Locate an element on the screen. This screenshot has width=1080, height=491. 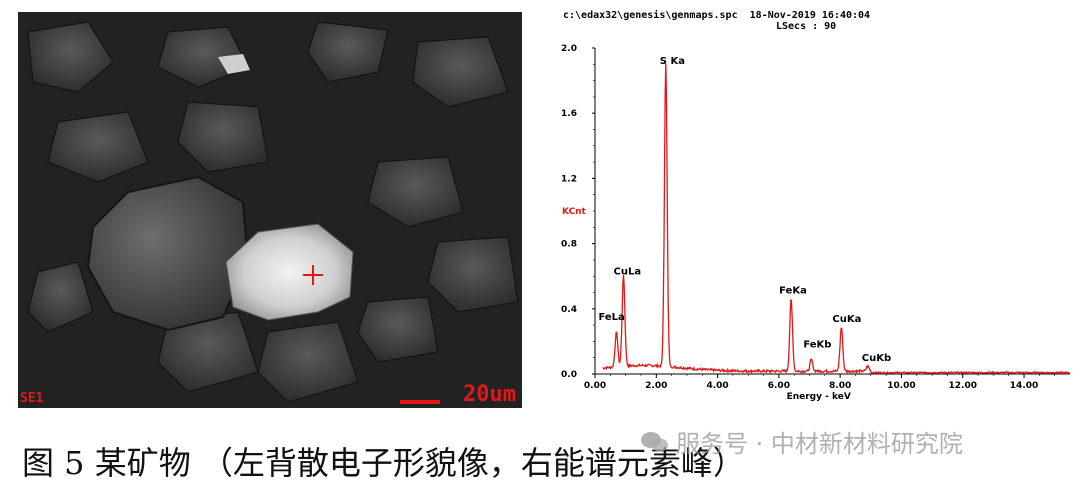
scale-bar is located at coordinates (420, 402).